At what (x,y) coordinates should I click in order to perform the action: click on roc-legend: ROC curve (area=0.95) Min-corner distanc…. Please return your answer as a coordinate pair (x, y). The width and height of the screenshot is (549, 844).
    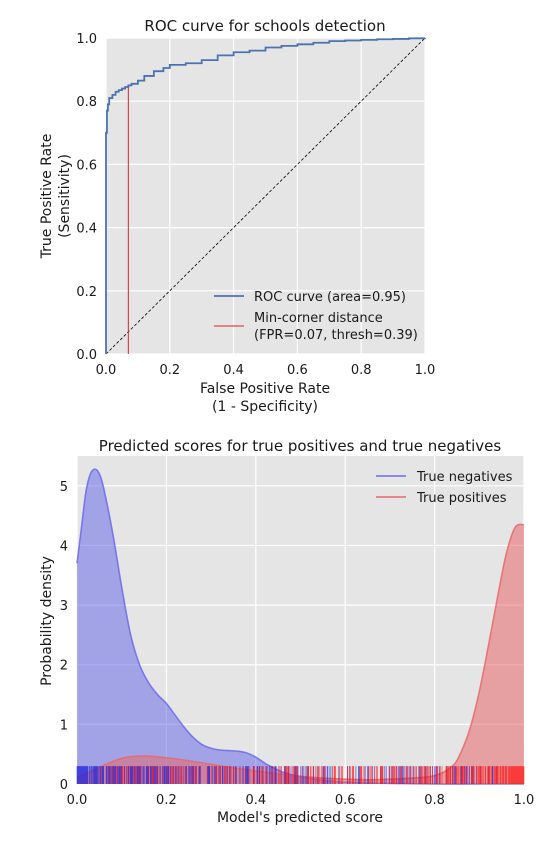
    Looking at the image, I should click on (316, 316).